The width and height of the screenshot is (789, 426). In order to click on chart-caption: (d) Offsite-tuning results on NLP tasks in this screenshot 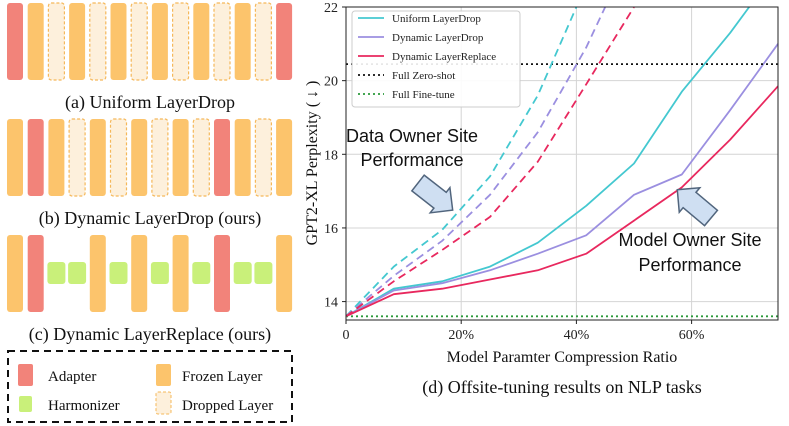, I will do `click(561, 387)`.